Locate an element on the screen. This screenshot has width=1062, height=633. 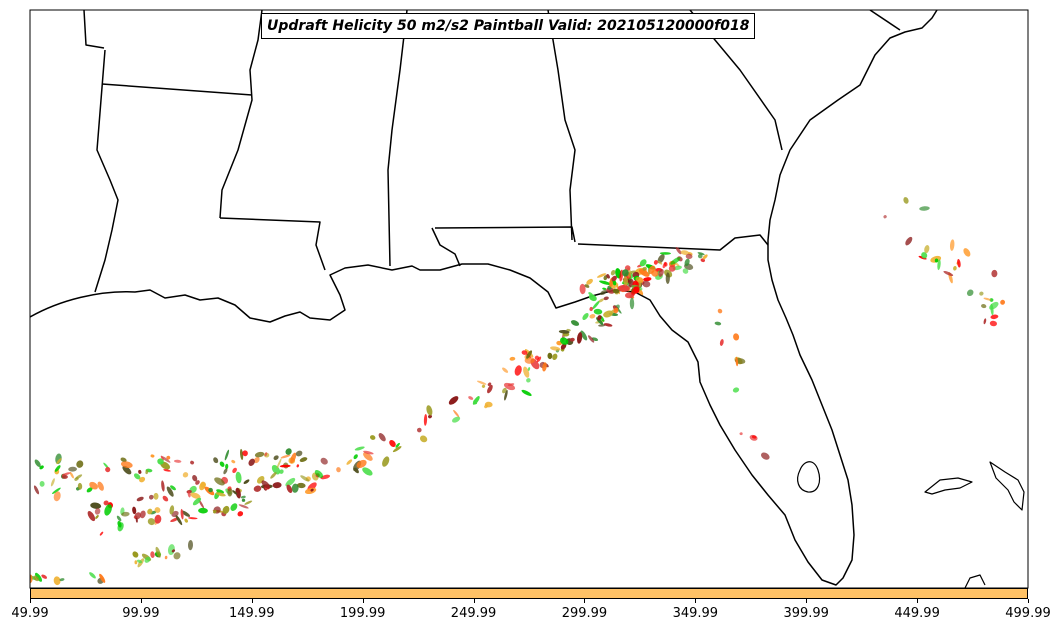
colorbar-tick is located at coordinates (918, 601).